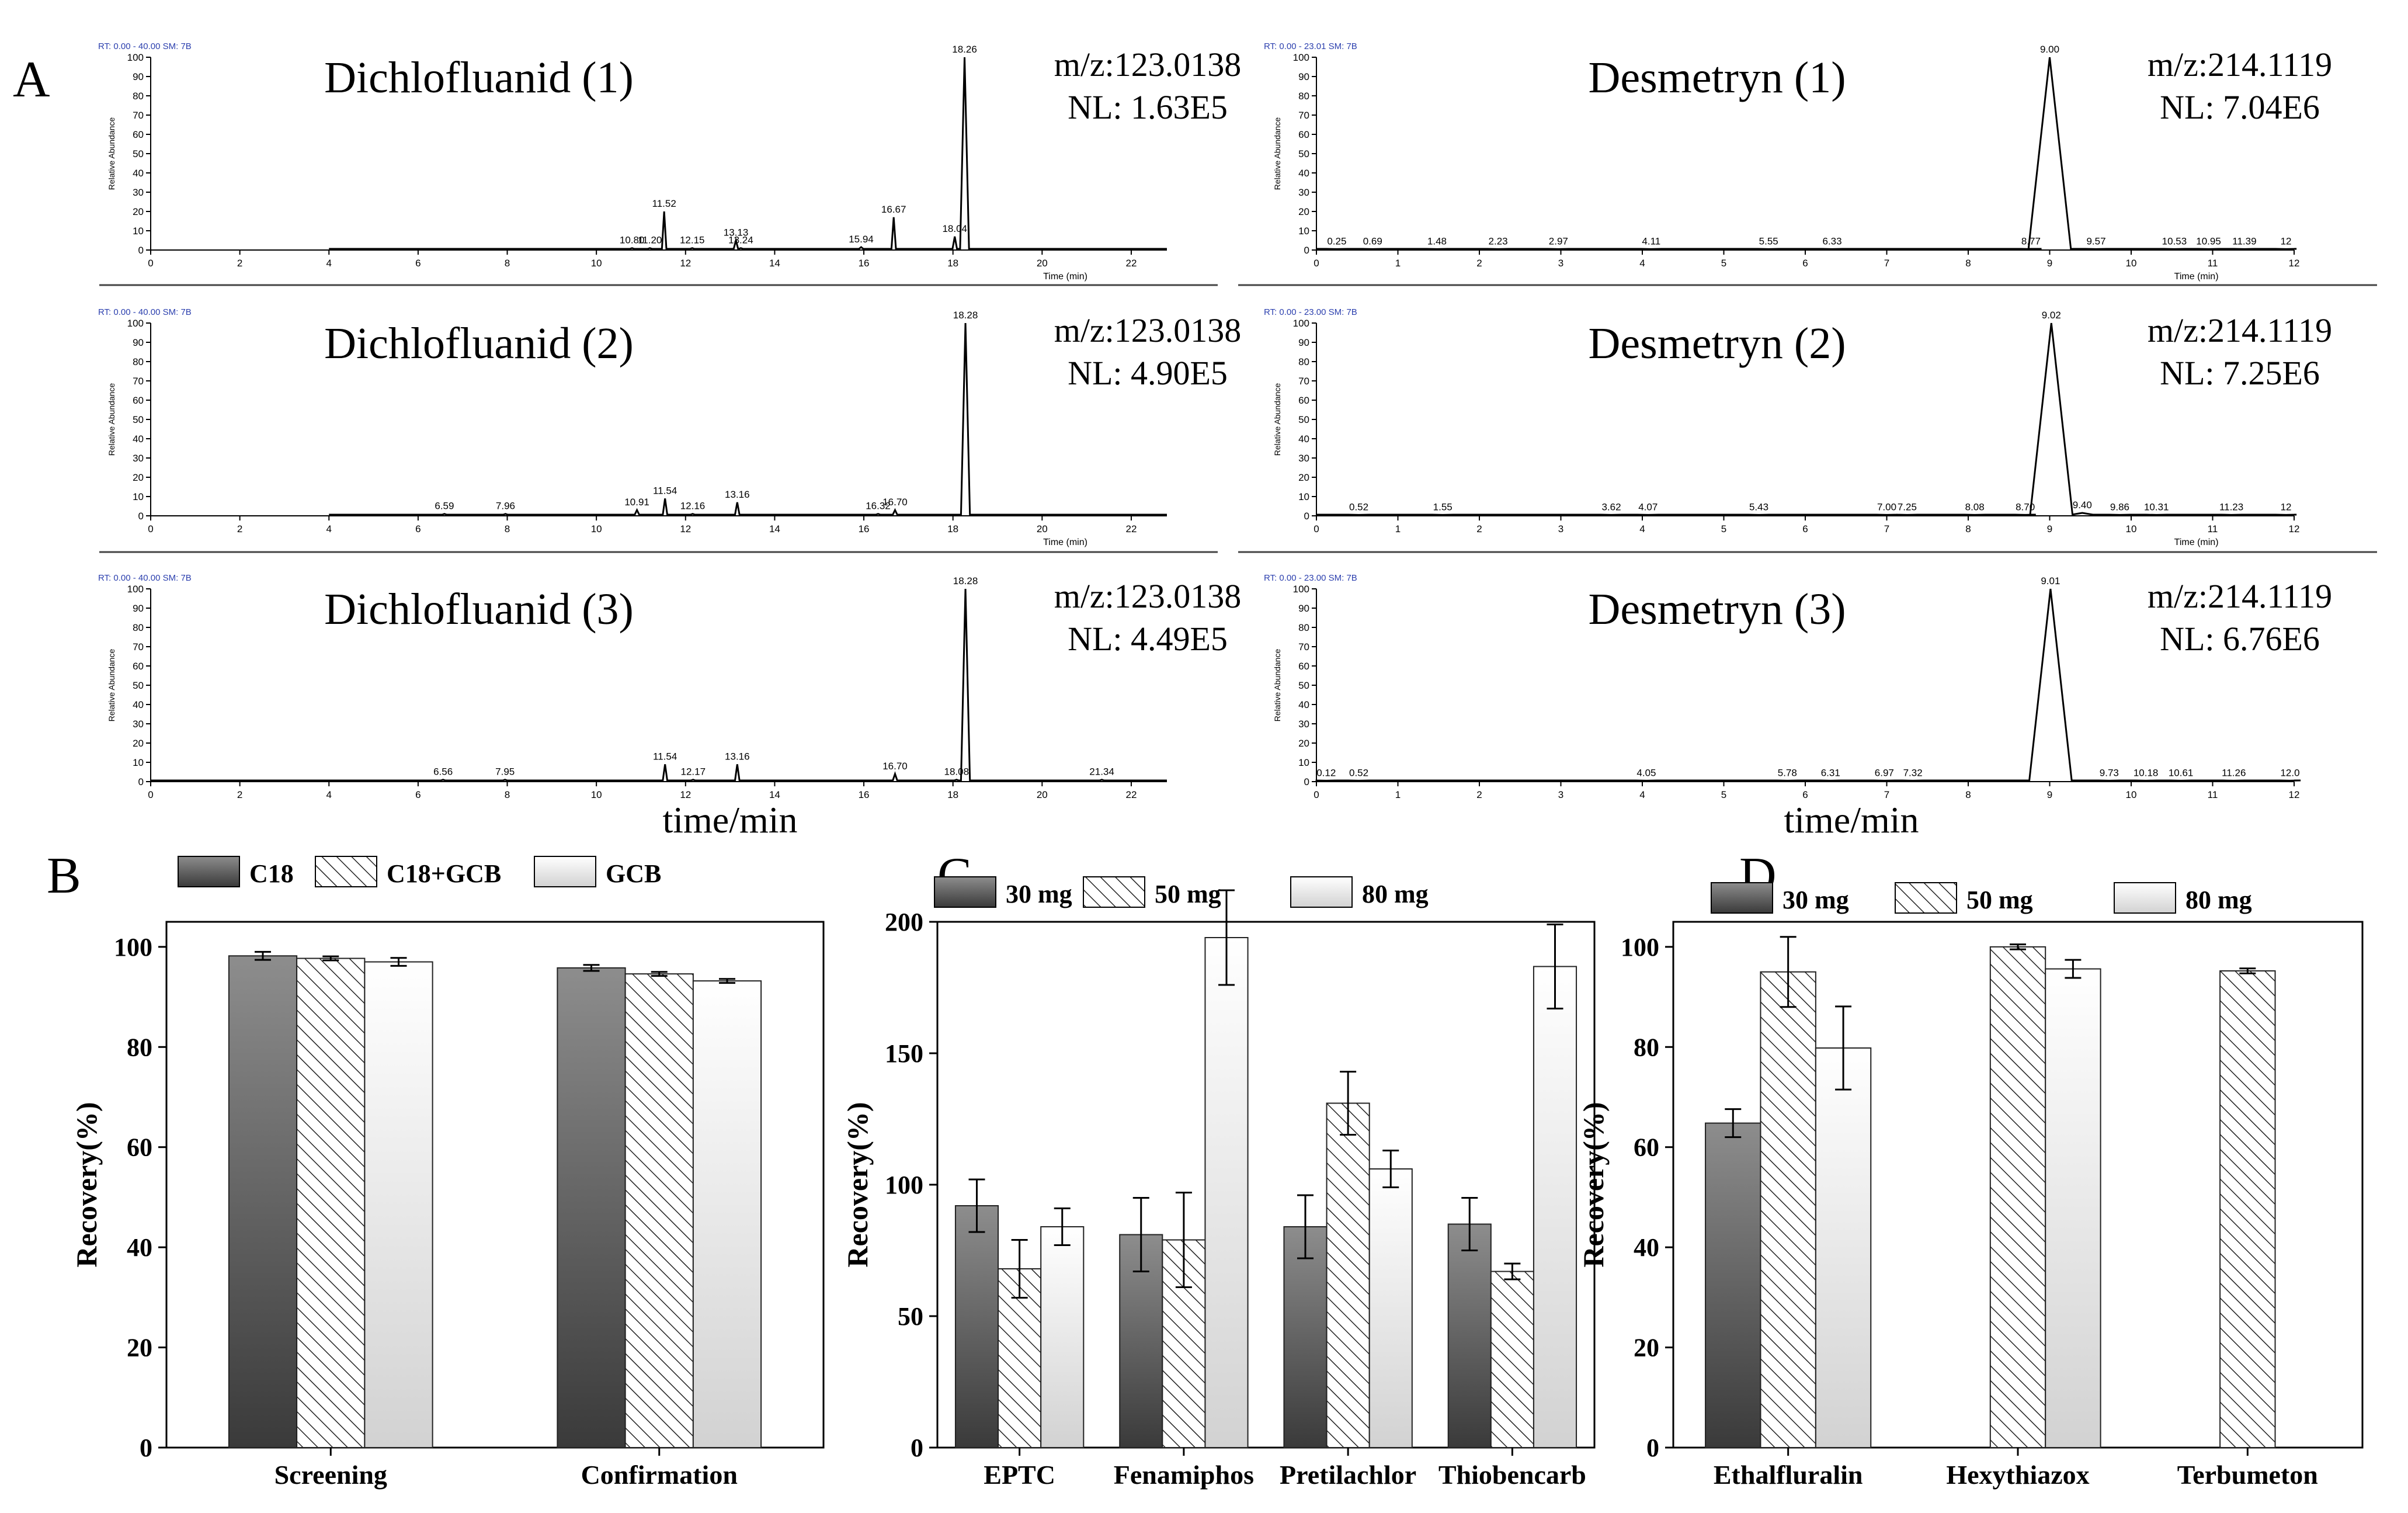  Describe the element at coordinates (965, 315) in the screenshot. I see `peak-label: 18.28` at that location.